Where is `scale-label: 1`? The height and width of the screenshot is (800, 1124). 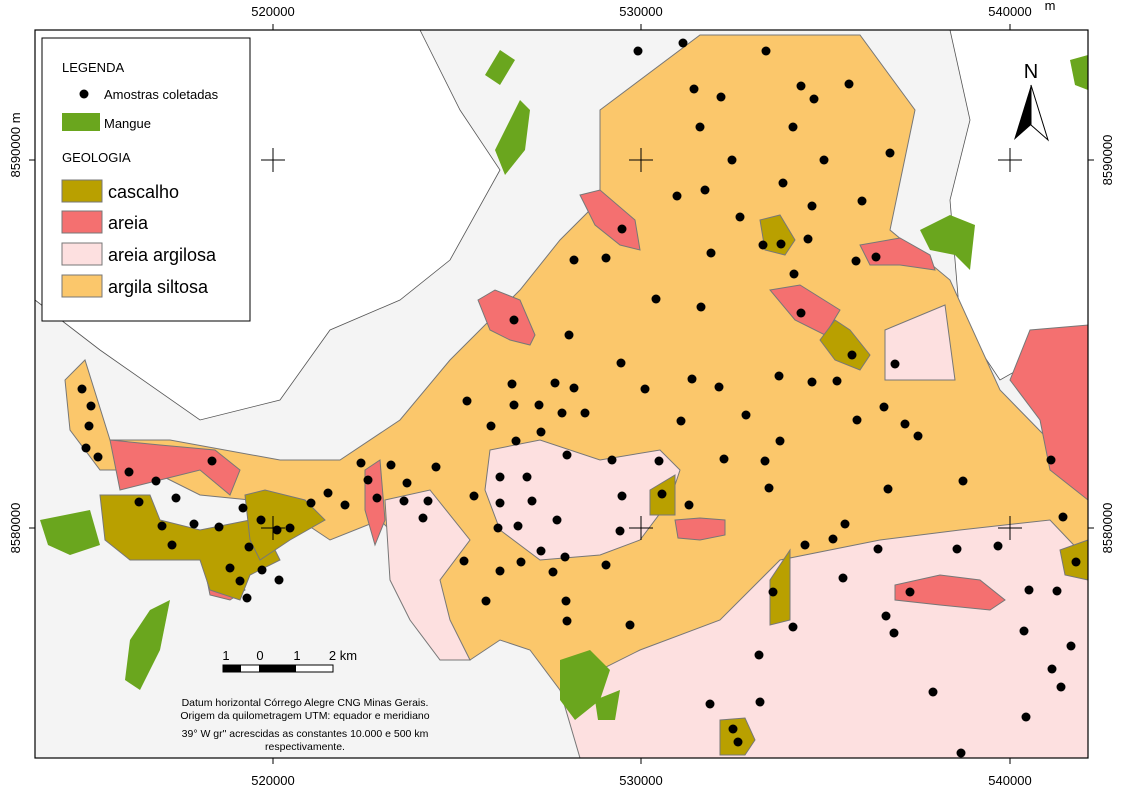
scale-label: 1 is located at coordinates (296, 655).